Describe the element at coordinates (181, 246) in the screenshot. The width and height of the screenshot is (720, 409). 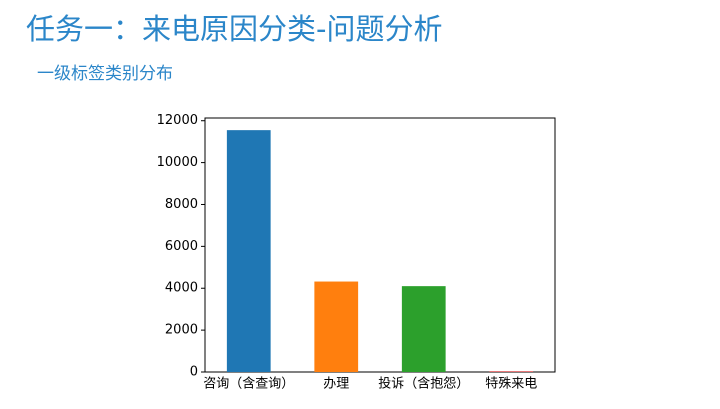
I see `y-tick-label: 6000` at that location.